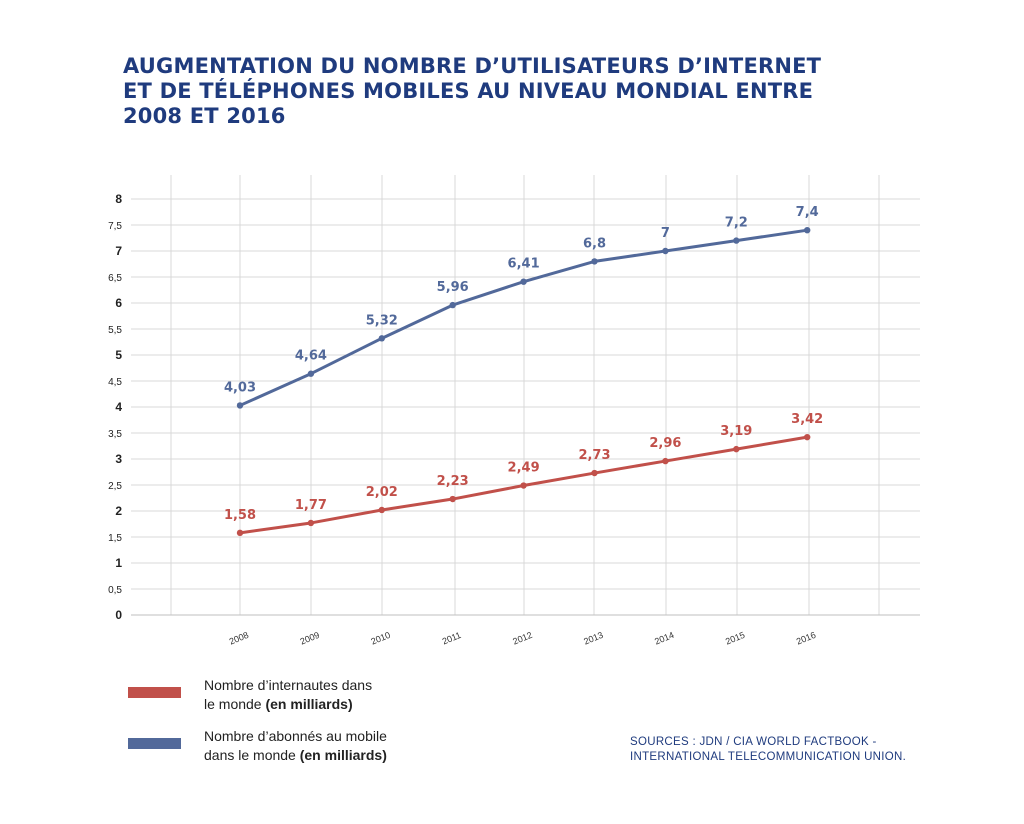 The width and height of the screenshot is (1024, 824). Describe the element at coordinates (452, 638) in the screenshot. I see `x-tick-label: 2011` at that location.